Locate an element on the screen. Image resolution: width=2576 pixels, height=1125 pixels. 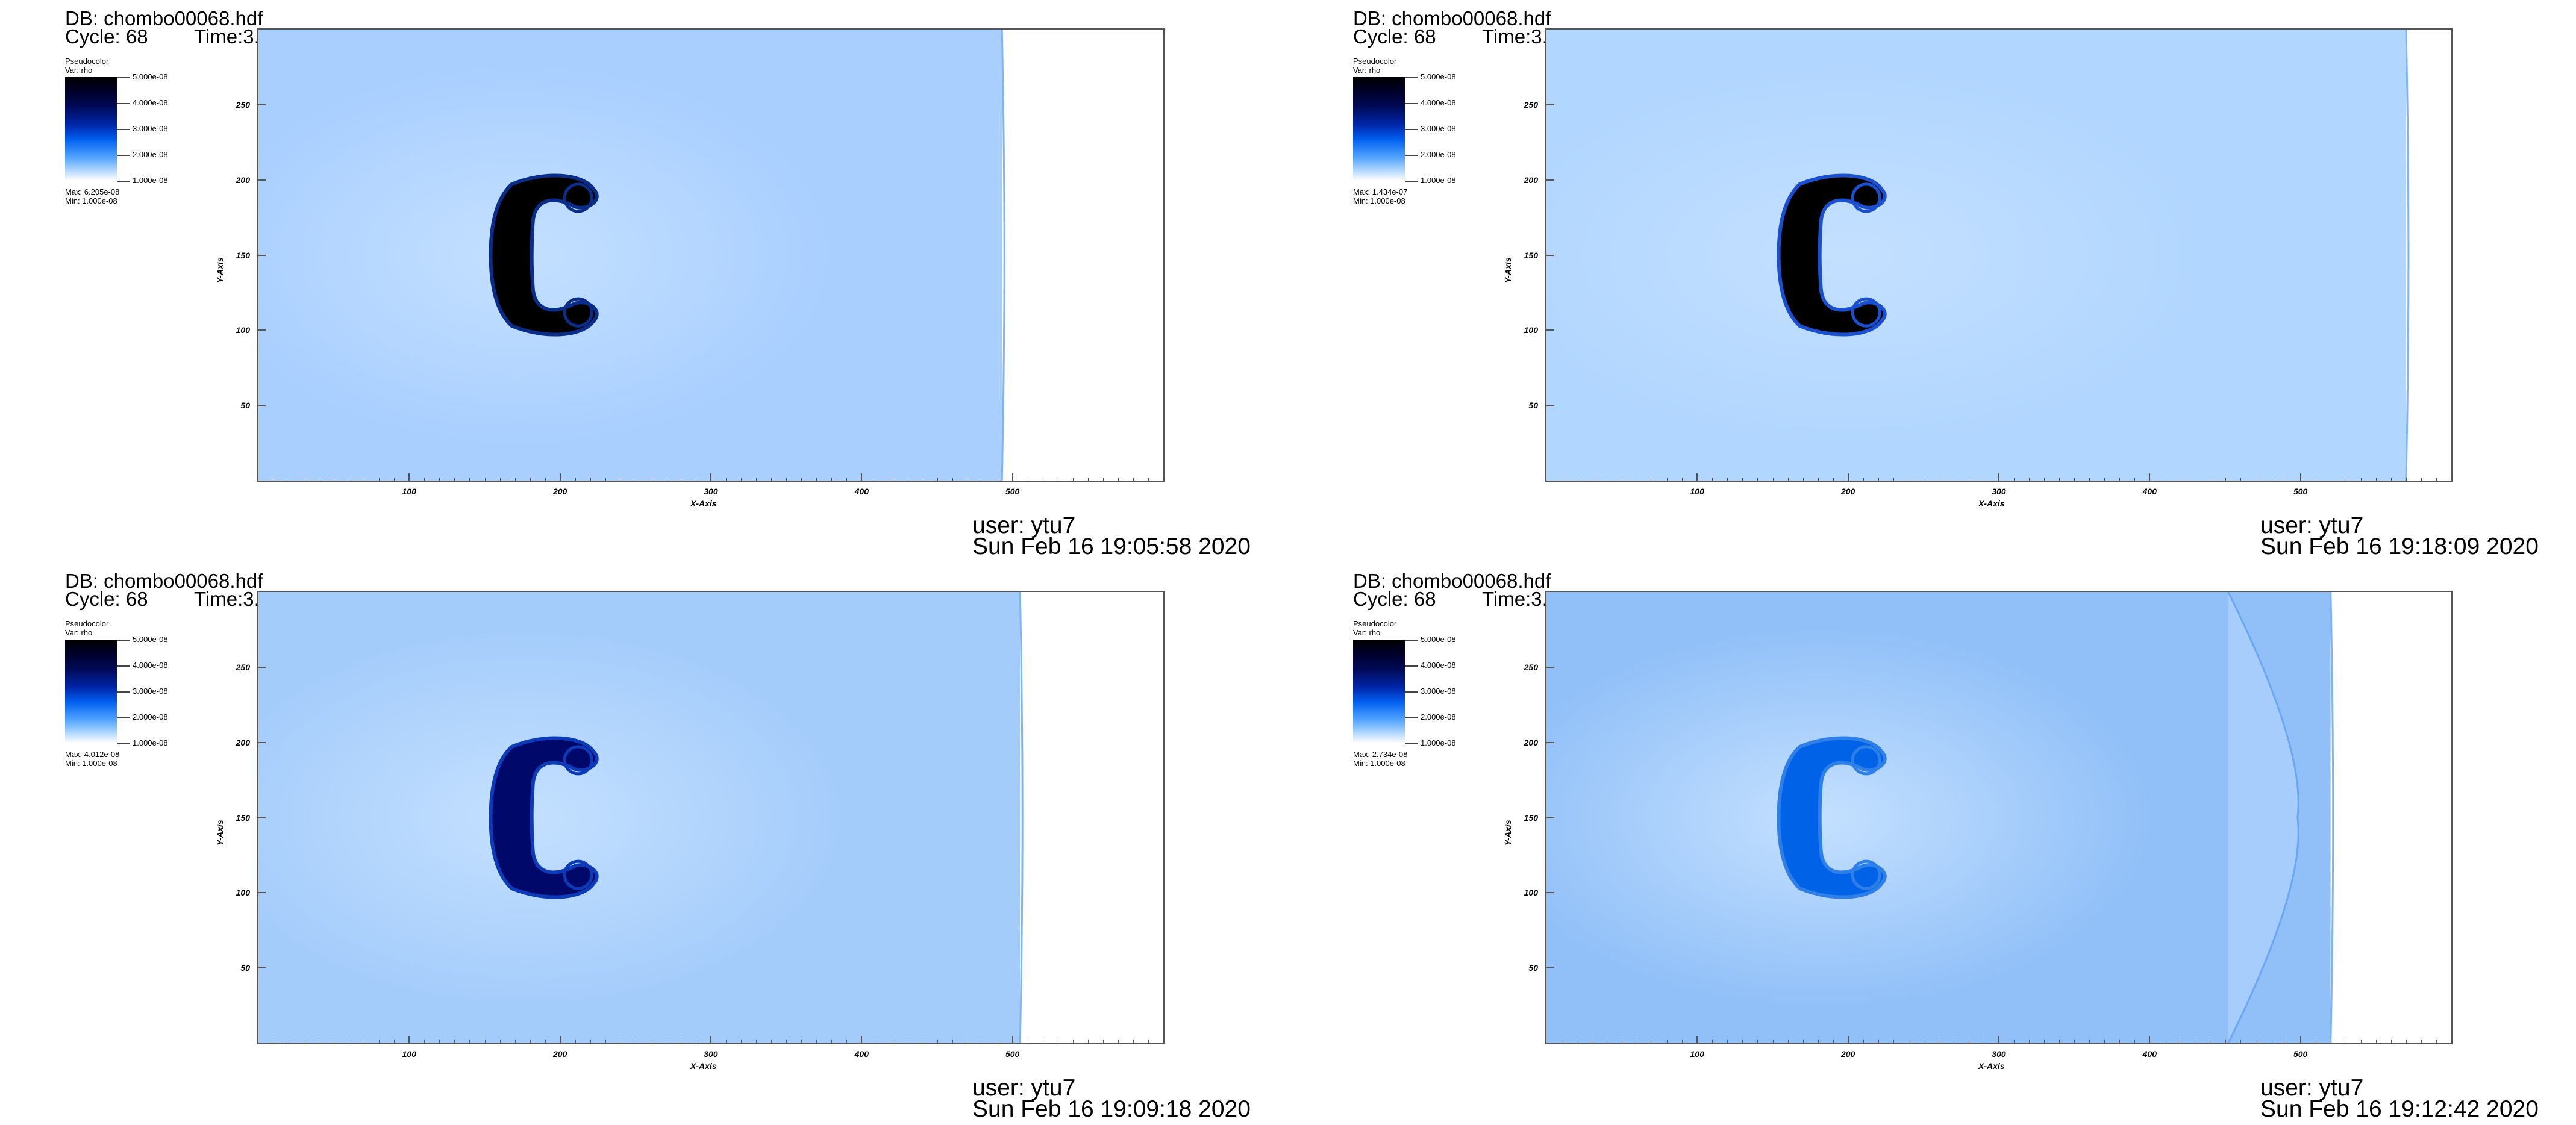
x-tick-label: 300 is located at coordinates (1999, 1054).